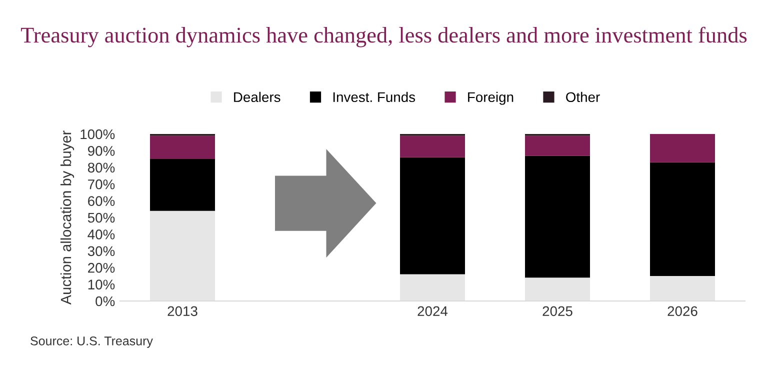 The image size is (768, 383). I want to click on x-tick-label: 2024, so click(433, 311).